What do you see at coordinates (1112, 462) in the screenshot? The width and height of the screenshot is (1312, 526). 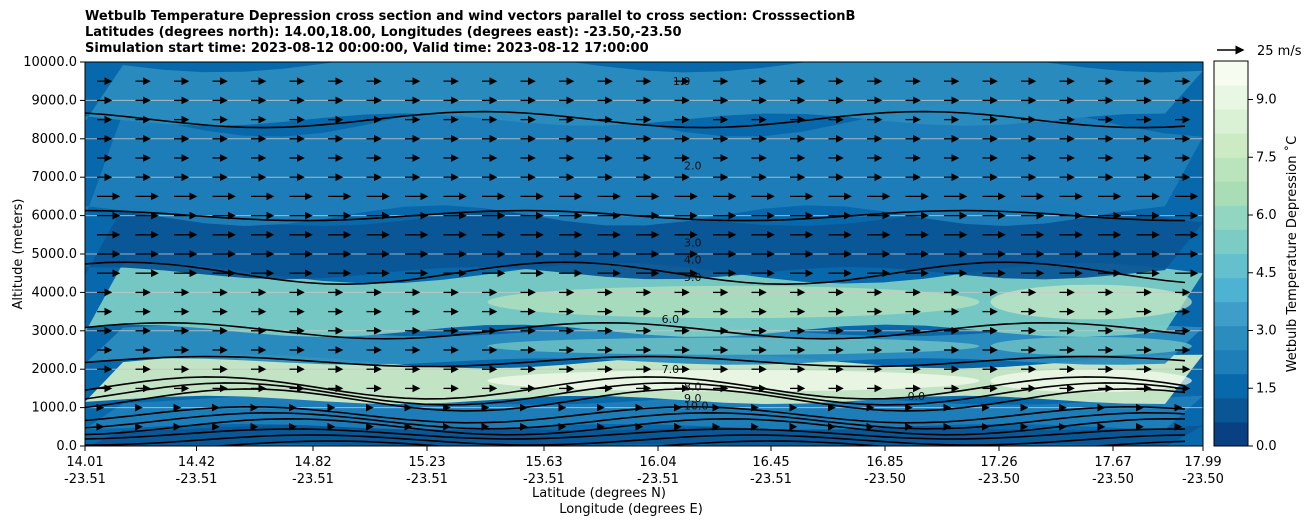 I see `x-tick-label-latitude: 17.67` at bounding box center [1112, 462].